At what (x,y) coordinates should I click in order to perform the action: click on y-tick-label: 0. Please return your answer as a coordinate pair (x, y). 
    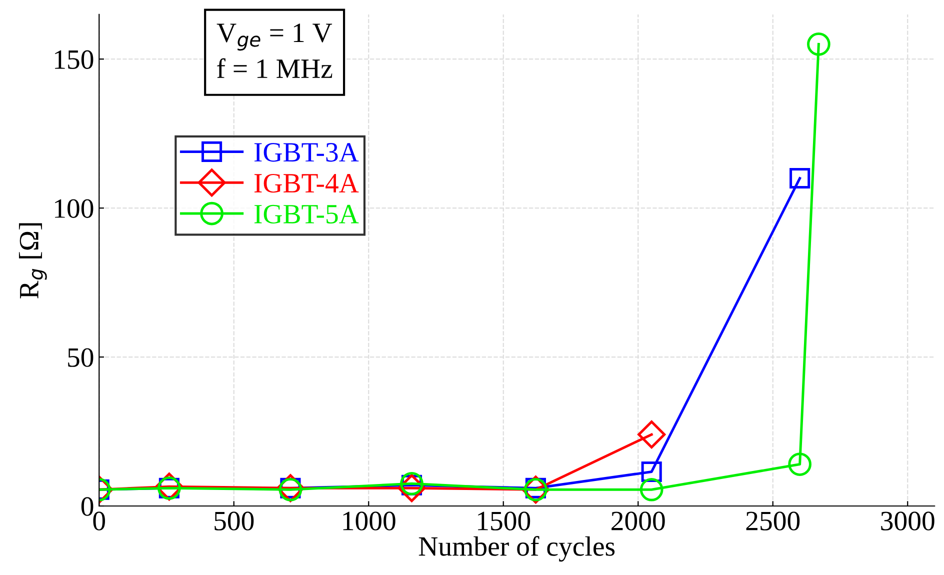
    Looking at the image, I should click on (87, 506).